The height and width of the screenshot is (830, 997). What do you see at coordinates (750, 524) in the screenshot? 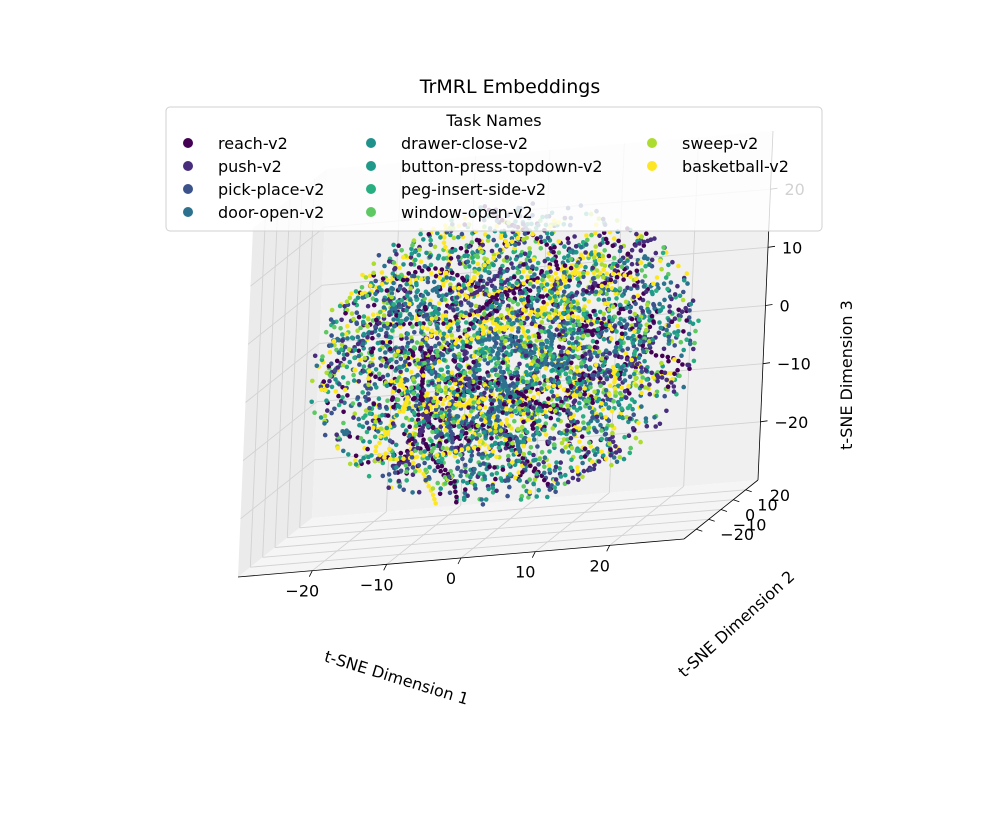
I see `y-tick-label: −10` at bounding box center [750, 524].